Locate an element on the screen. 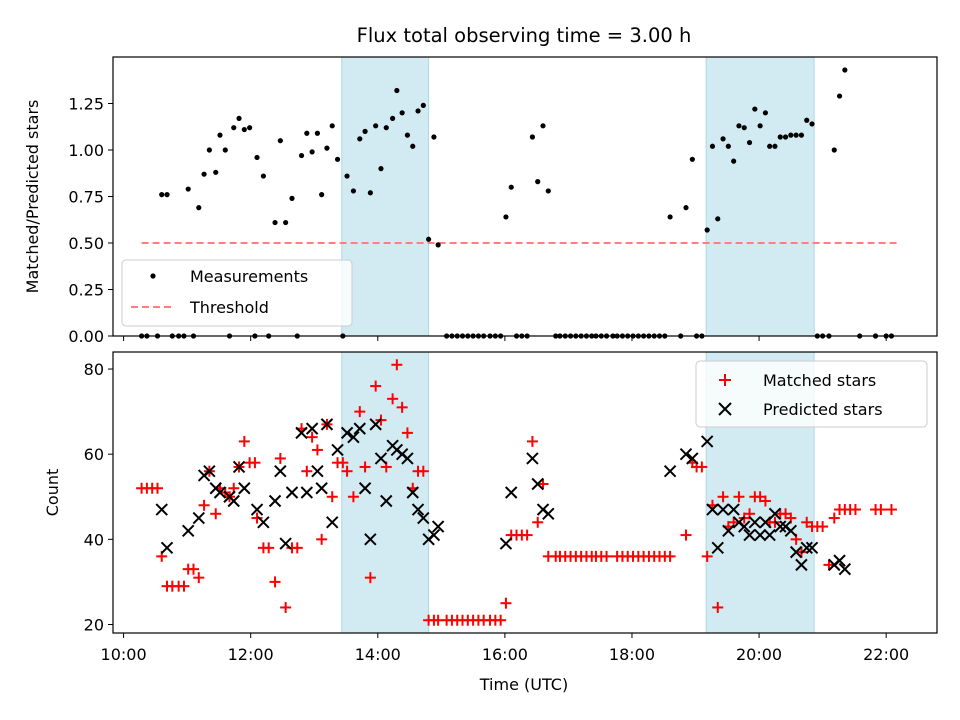 The height and width of the screenshot is (720, 960). bottom-y-axis-label: Count is located at coordinates (52, 493).